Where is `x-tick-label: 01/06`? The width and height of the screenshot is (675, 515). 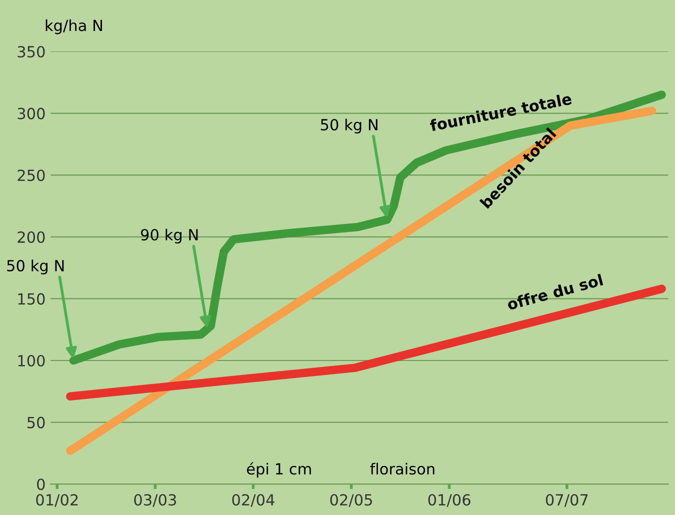 x-tick-label: 01/06 is located at coordinates (449, 500).